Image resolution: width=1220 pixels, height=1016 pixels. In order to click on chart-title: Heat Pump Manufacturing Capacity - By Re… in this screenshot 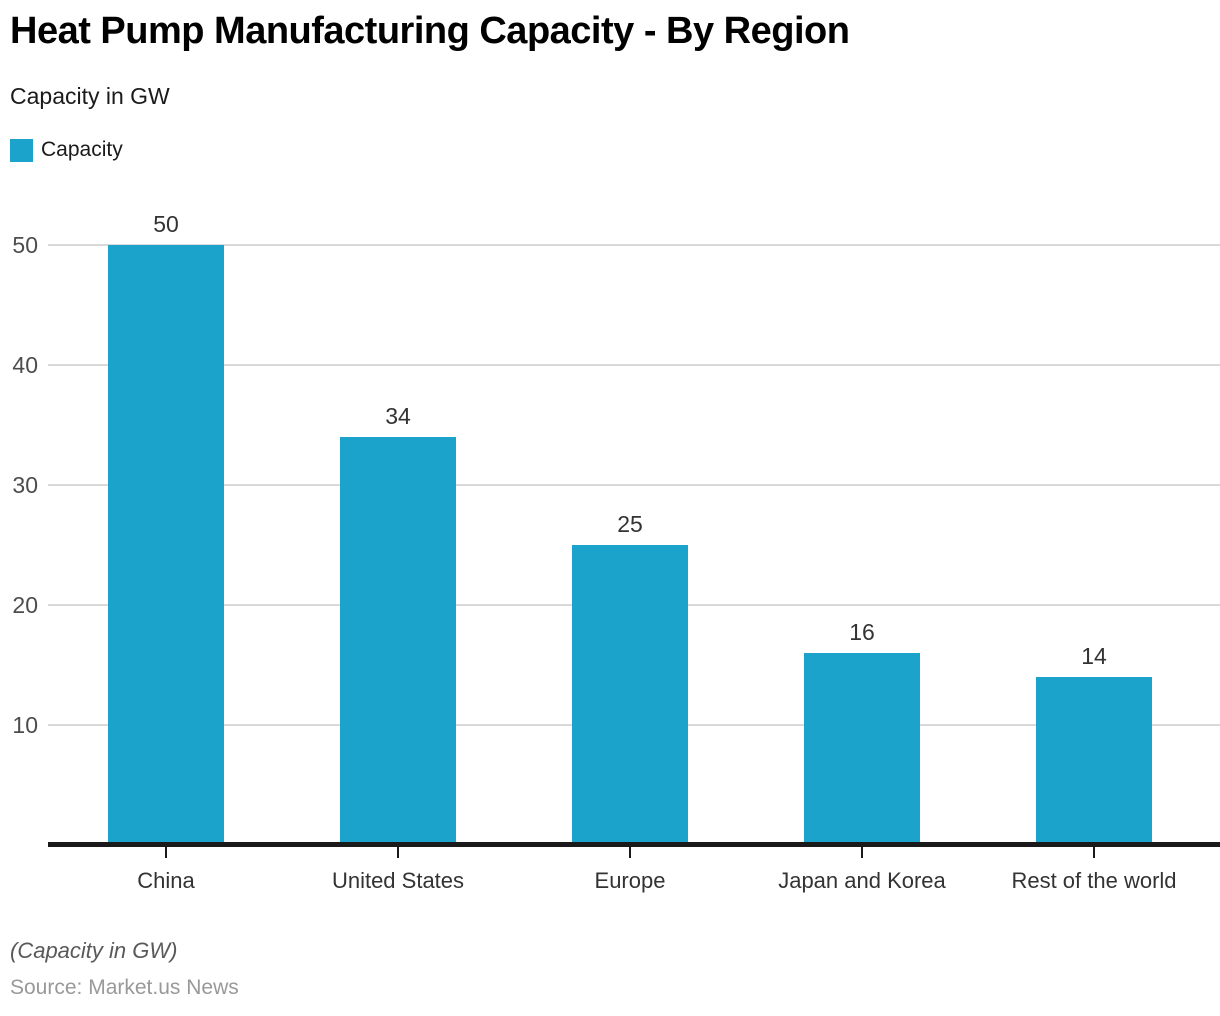, I will do `click(430, 31)`.